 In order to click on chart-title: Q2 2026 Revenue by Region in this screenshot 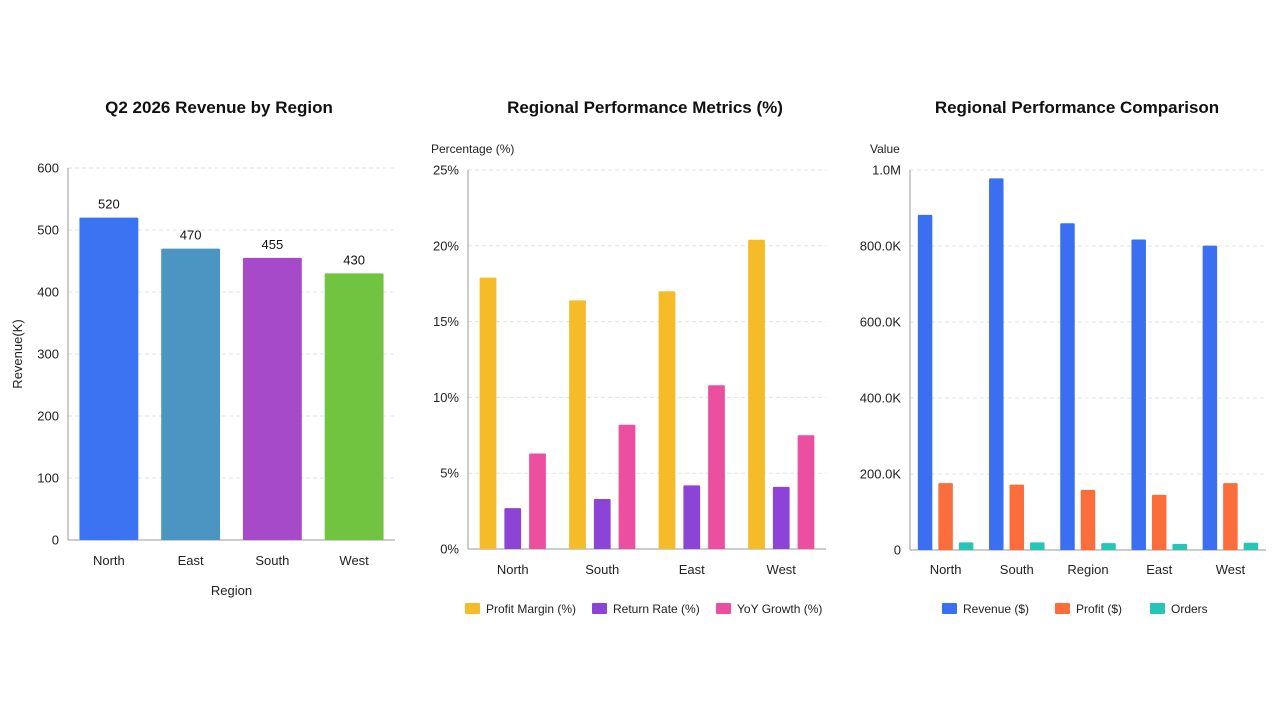, I will do `click(219, 107)`.